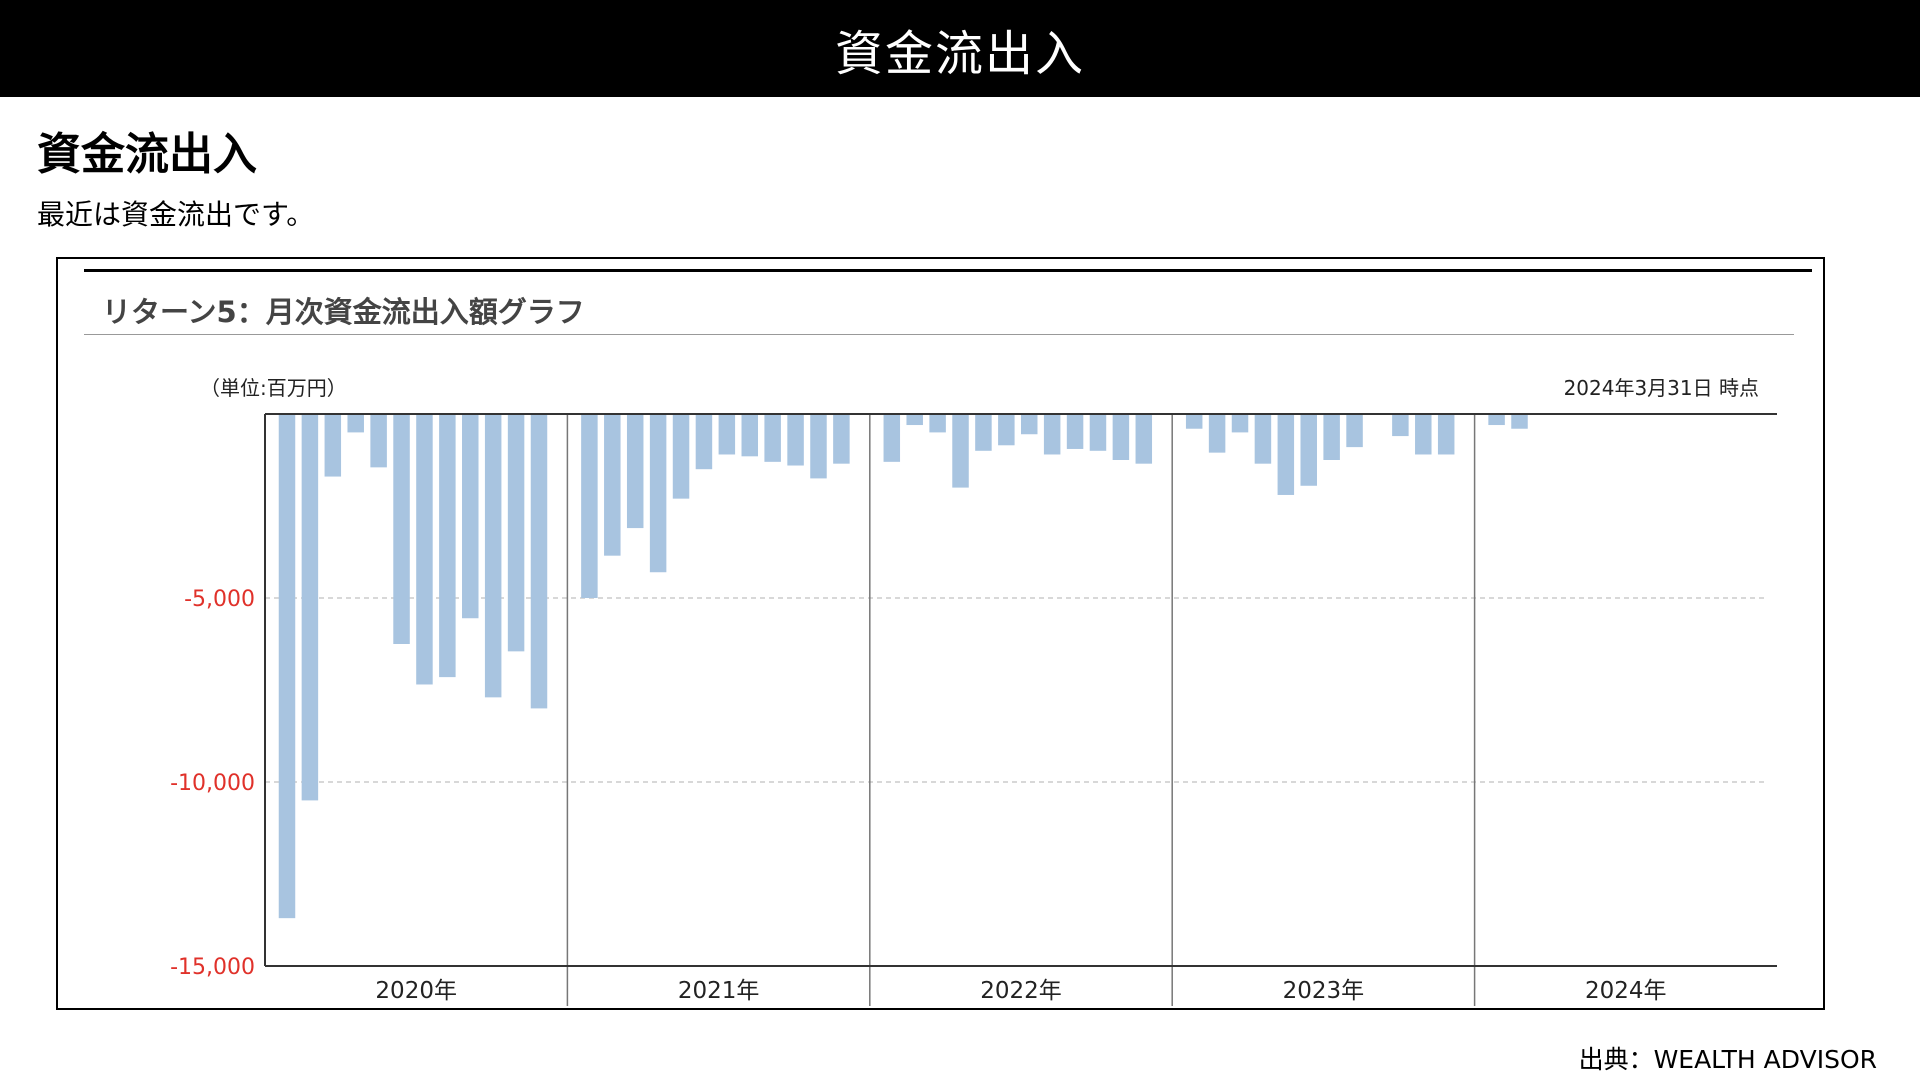  Describe the element at coordinates (892, 438) in the screenshot. I see `bar-2022年-m1` at that location.